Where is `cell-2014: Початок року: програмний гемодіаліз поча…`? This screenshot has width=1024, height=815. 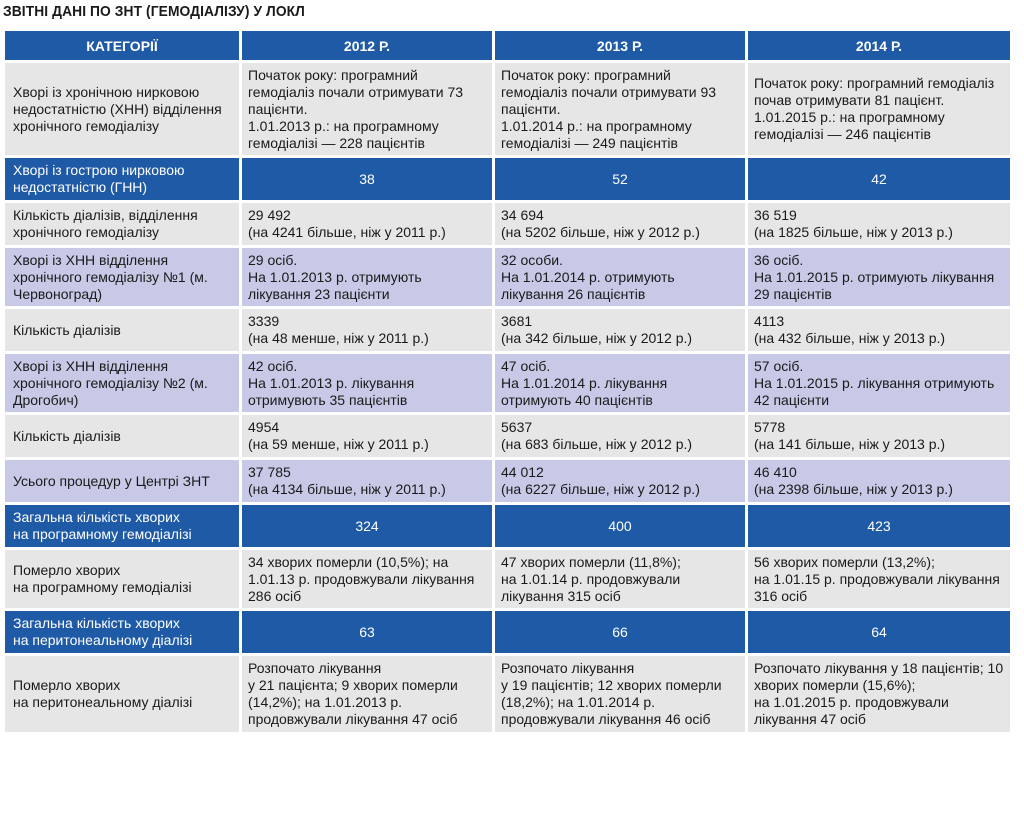
cell-2014: Початок року: програмний гемодіаліз поча… is located at coordinates (879, 109).